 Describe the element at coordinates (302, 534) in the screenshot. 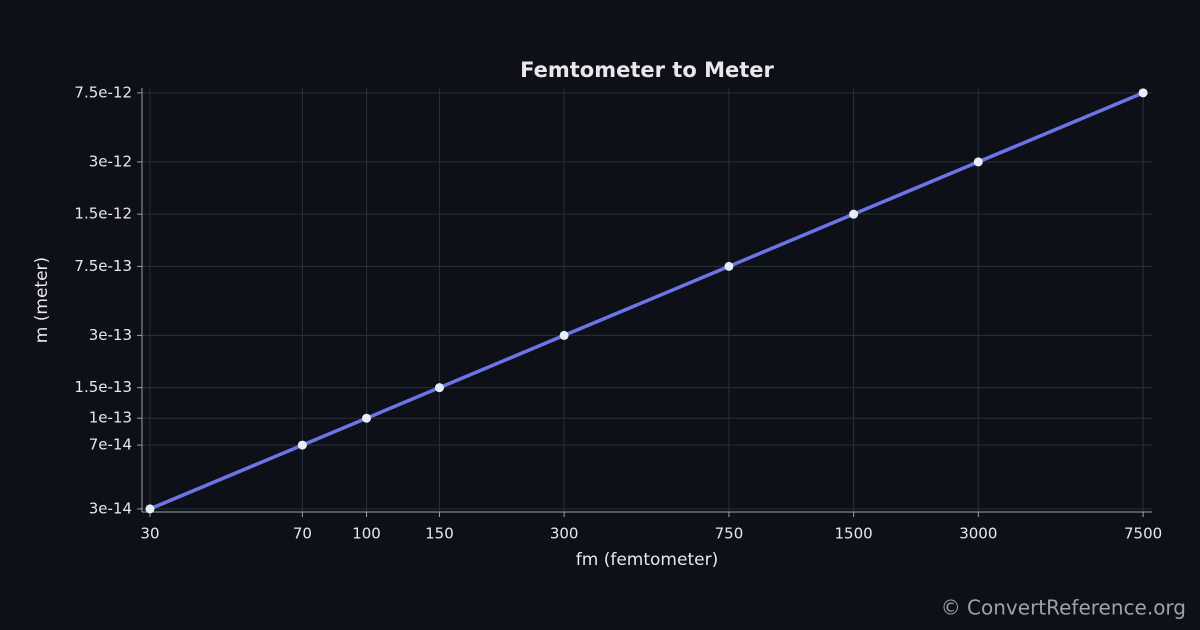

I see `x-tick-label: 70` at that location.